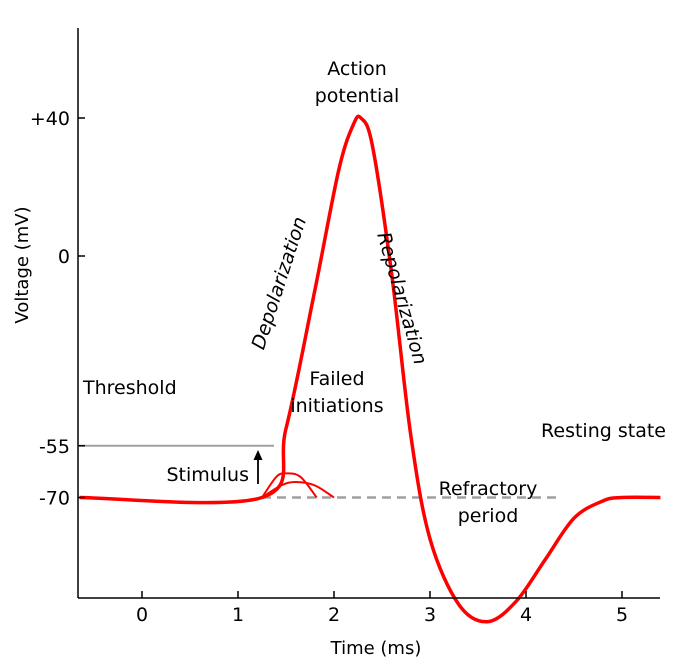 The width and height of the screenshot is (680, 671). Describe the element at coordinates (336, 379) in the screenshot. I see `failed-initiations-label: Failed` at that location.